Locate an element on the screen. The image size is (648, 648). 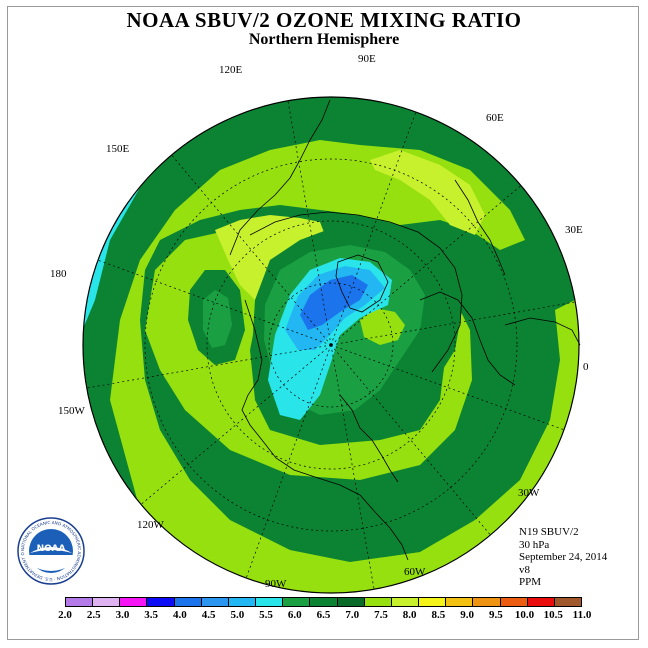
field-yellow-green-europe is located at coordinates (427, 192).